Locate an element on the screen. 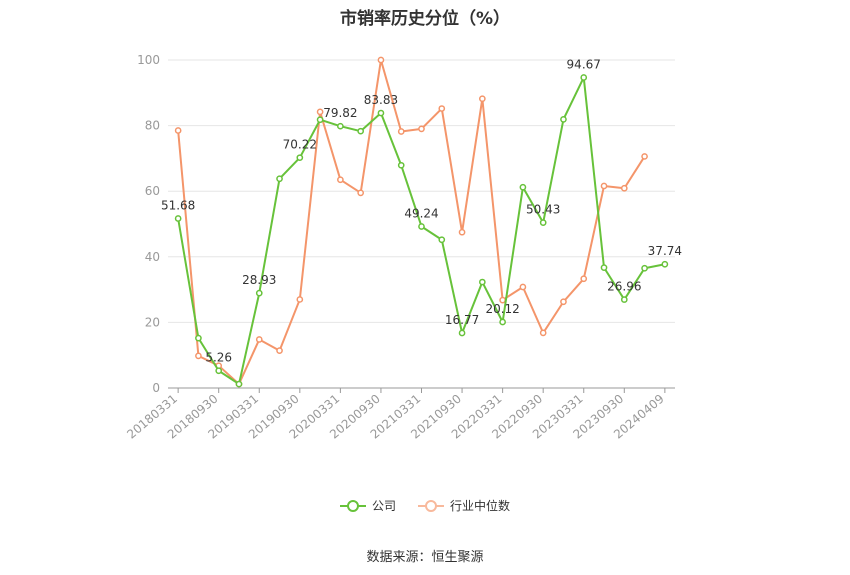 The image size is (850, 575). legend-swatch-industry-median is located at coordinates (431, 506).